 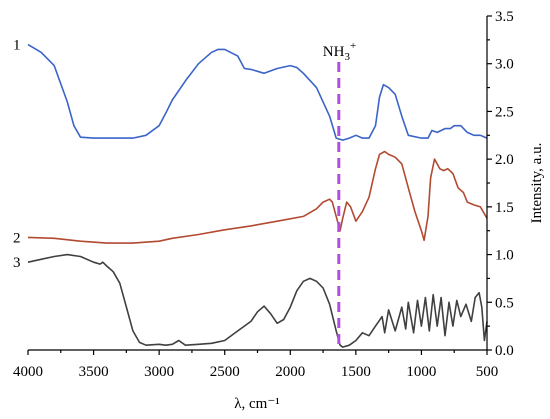 I want to click on y-tick-label: 2.0, so click(x=504, y=160).